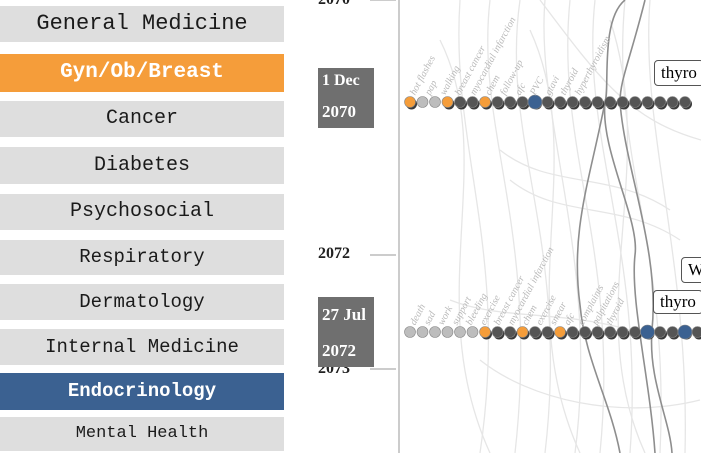 The image size is (701, 453). What do you see at coordinates (691, 270) in the screenshot?
I see `visit2-topic-tag-extra: W` at bounding box center [691, 270].